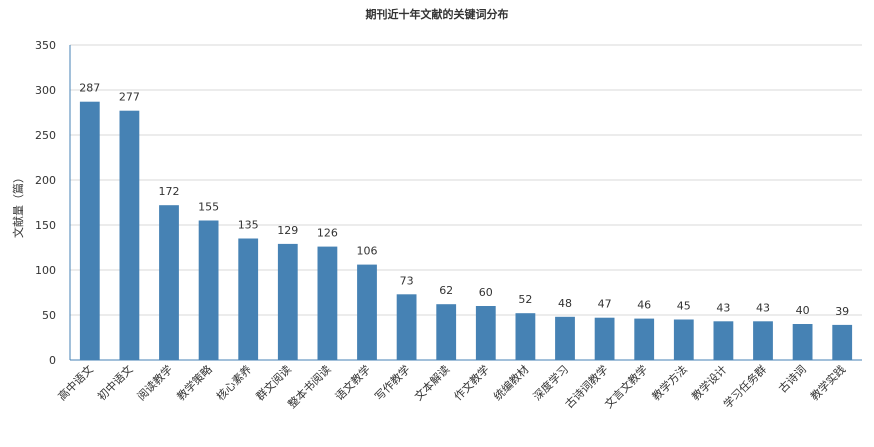 The image size is (874, 447). I want to click on data-label: 135, so click(248, 225).